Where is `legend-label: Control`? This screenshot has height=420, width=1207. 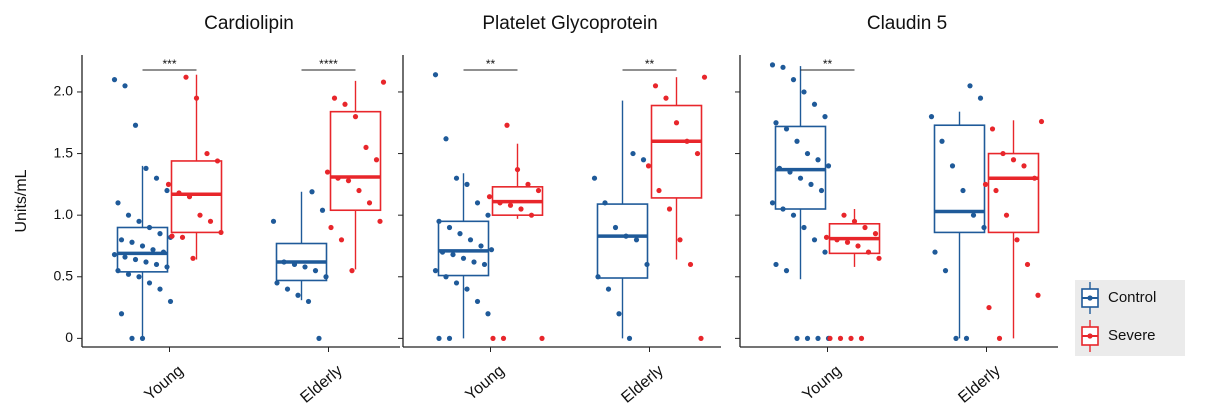 legend-label: Control is located at coordinates (1132, 297).